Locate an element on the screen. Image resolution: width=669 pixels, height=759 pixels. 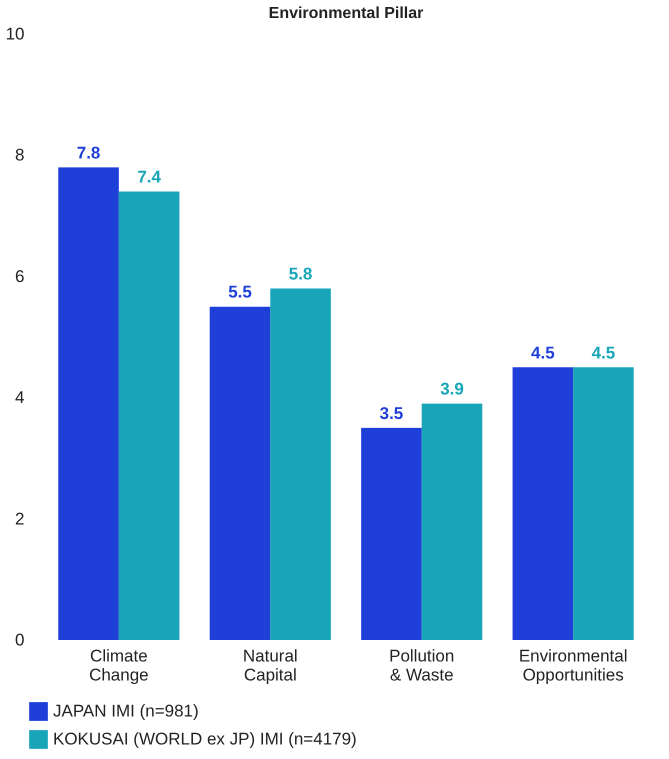
y-tick-label: 10 is located at coordinates (15, 34).